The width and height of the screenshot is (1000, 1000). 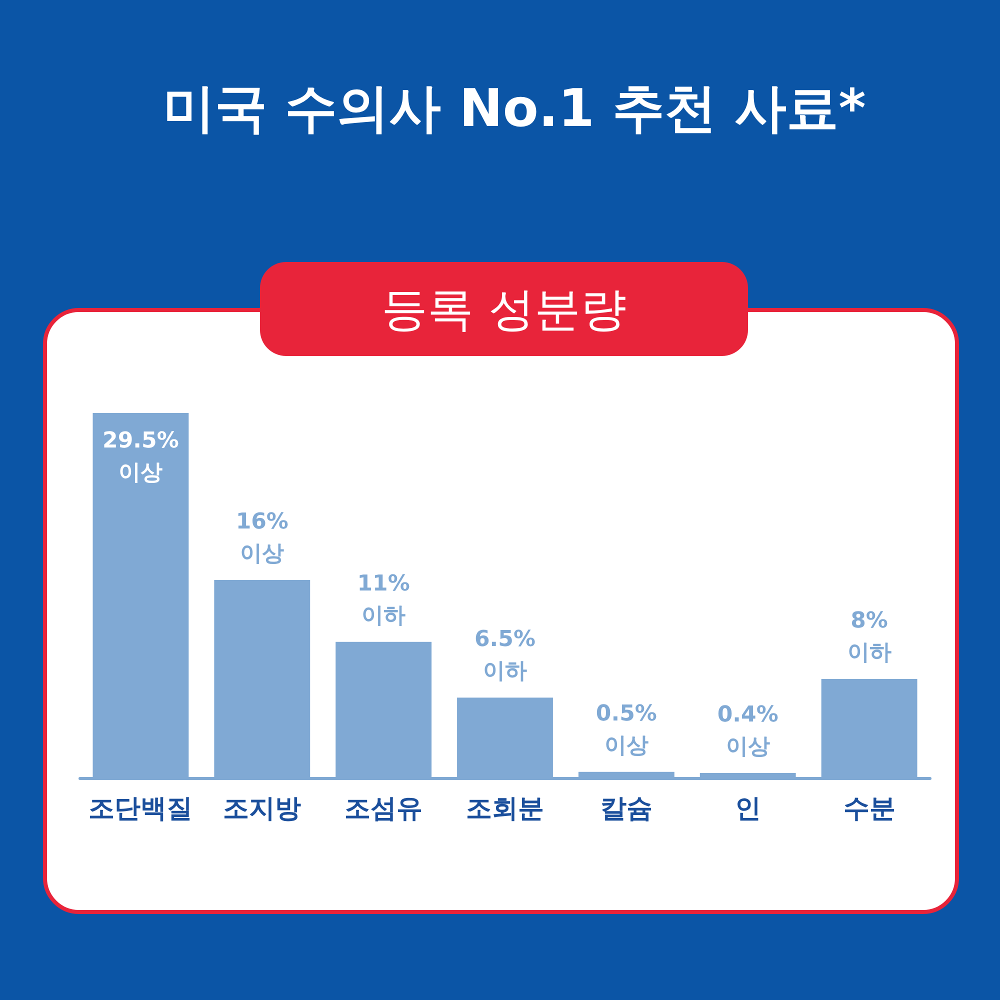 I want to click on chart-subtitle: 등록 성분량, so click(x=504, y=309).